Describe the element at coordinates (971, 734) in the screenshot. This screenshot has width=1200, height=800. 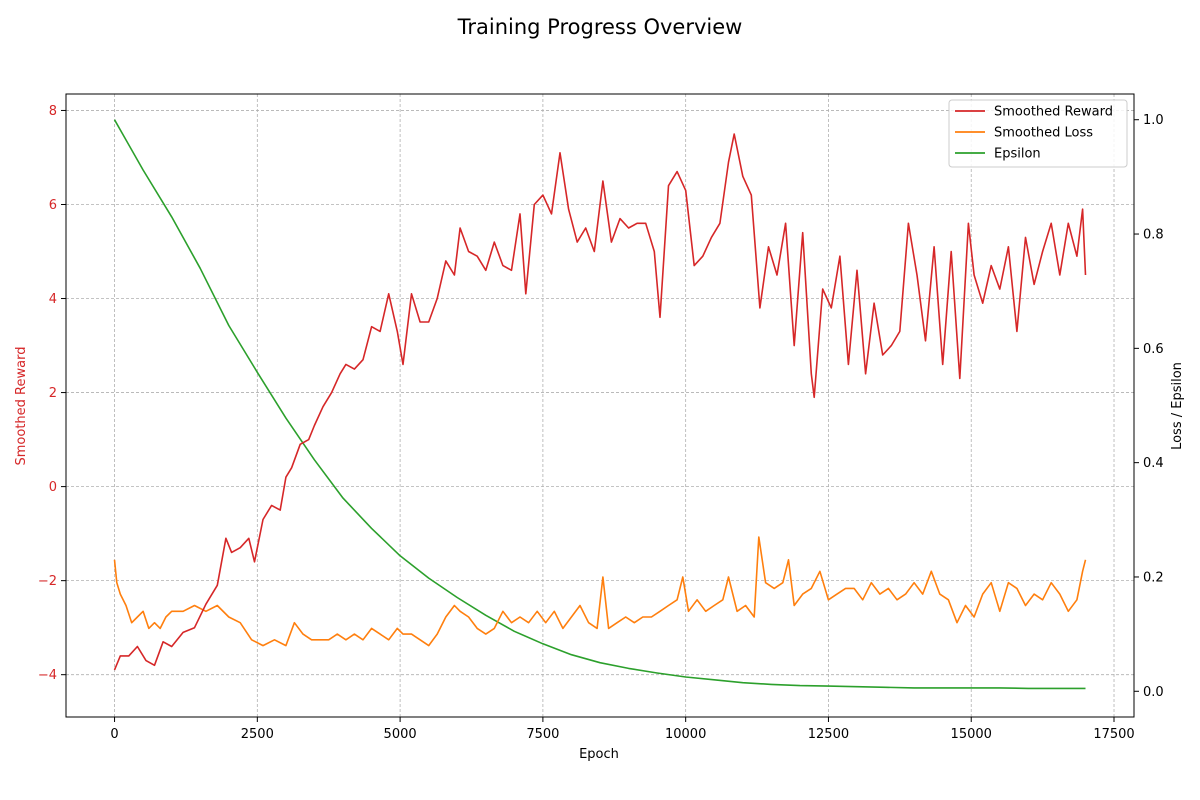
I see `x-tick-label: 15000` at that location.